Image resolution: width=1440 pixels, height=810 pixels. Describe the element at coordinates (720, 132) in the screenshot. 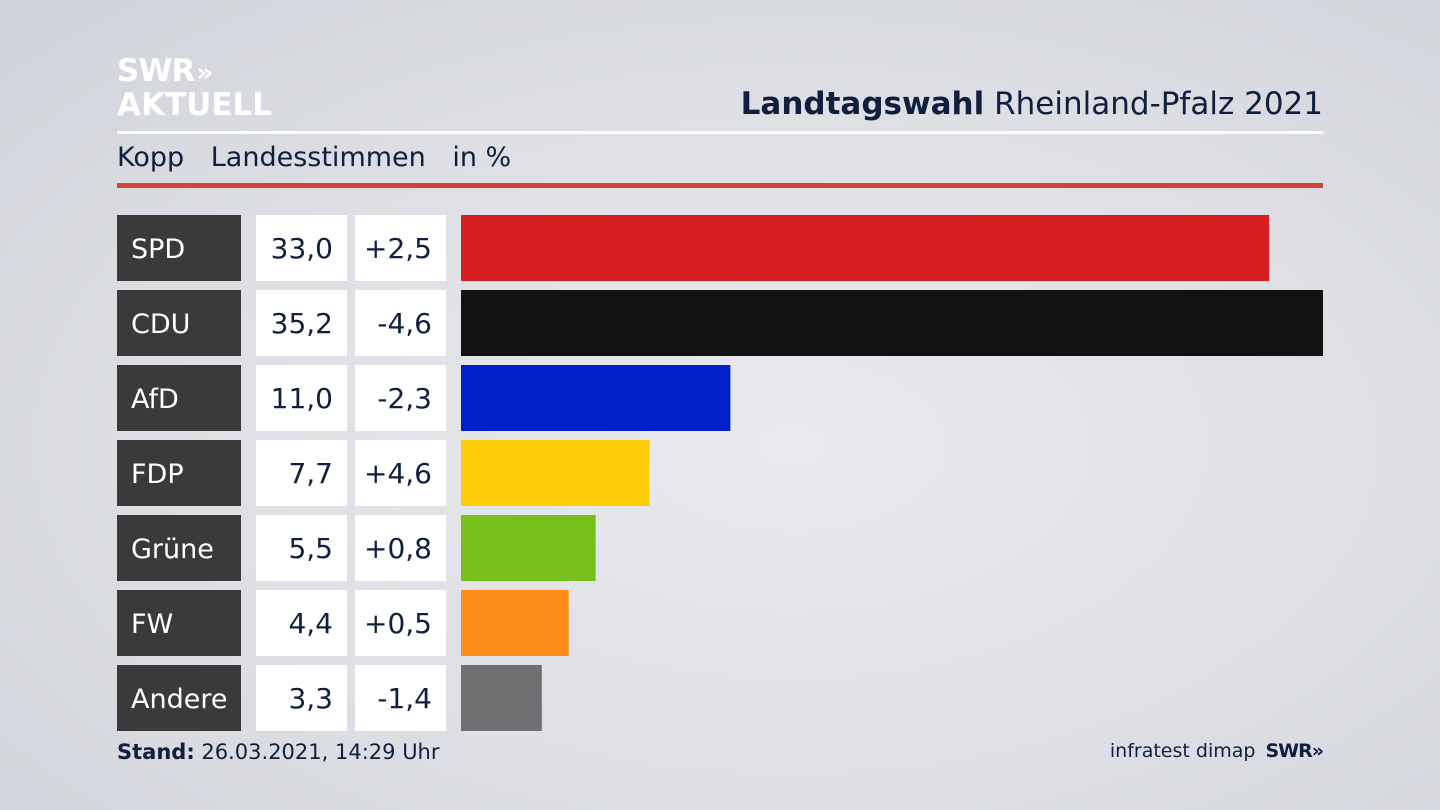

I see `header-divider` at that location.